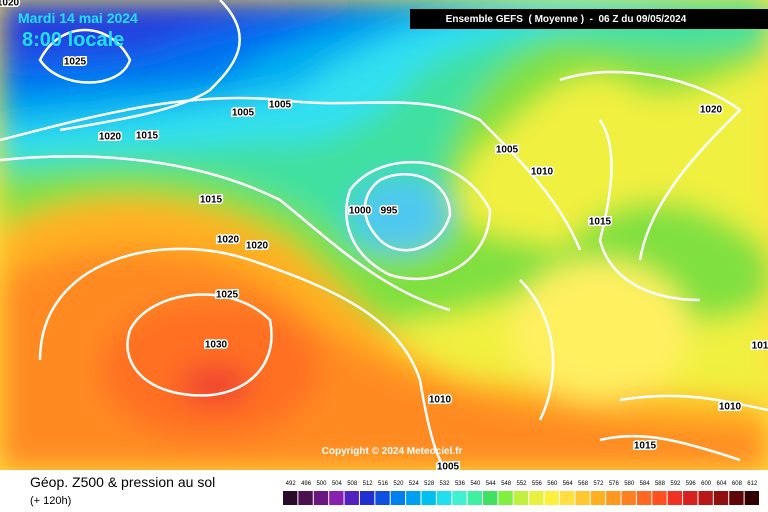 This screenshot has height=512, width=768. Describe the element at coordinates (306, 484) in the screenshot. I see `legend-label: 496` at that location.